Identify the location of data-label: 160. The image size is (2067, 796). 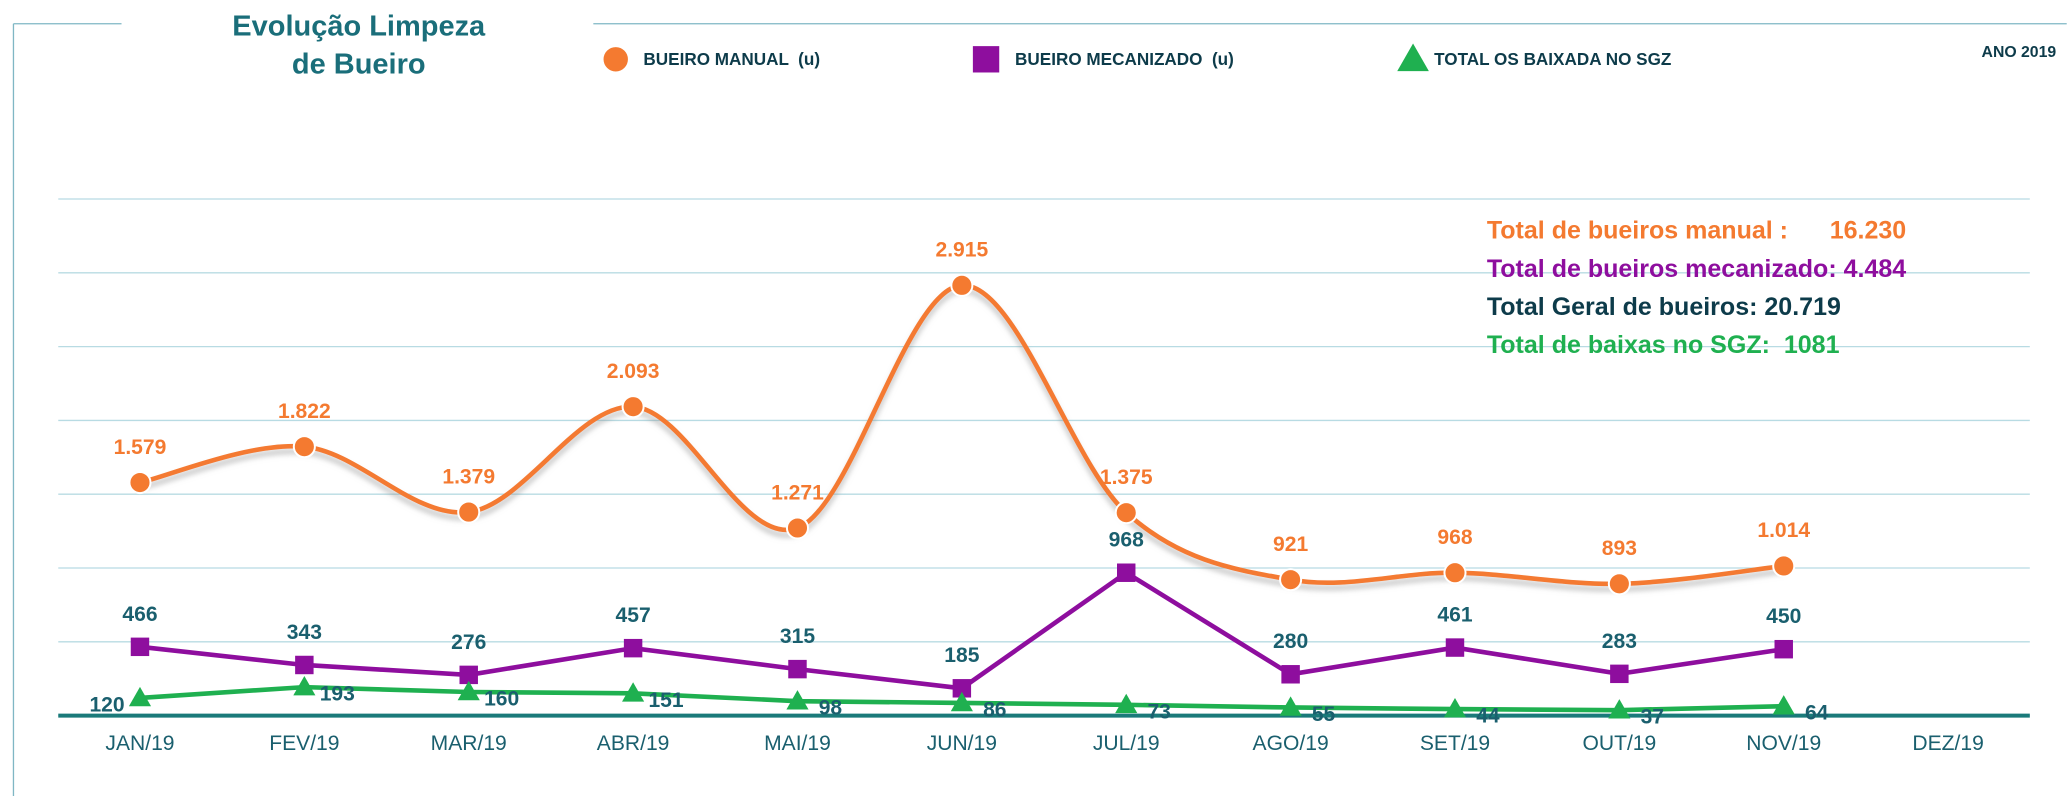
(501, 698).